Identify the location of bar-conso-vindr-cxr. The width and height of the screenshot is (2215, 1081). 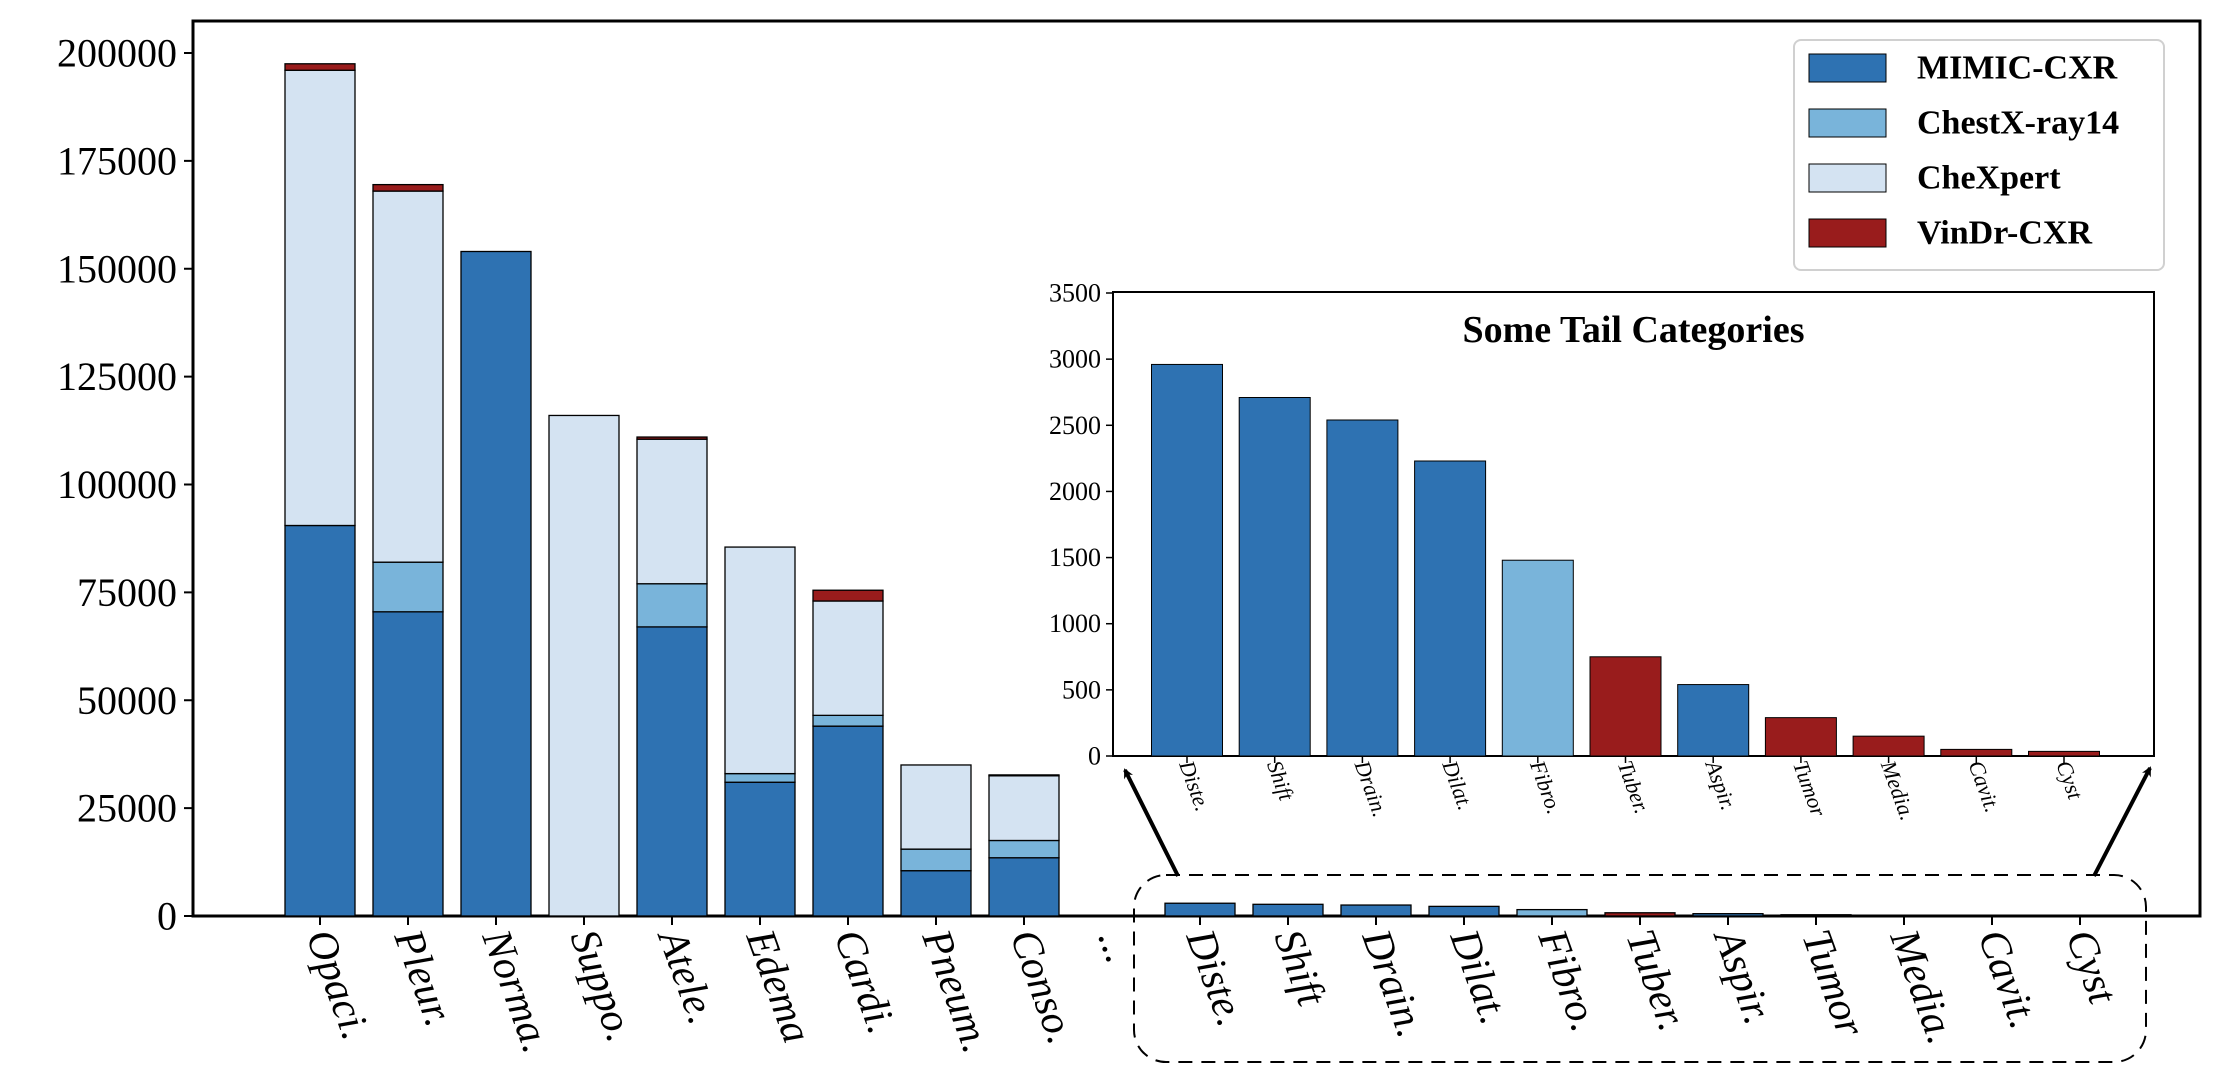
(1024, 775).